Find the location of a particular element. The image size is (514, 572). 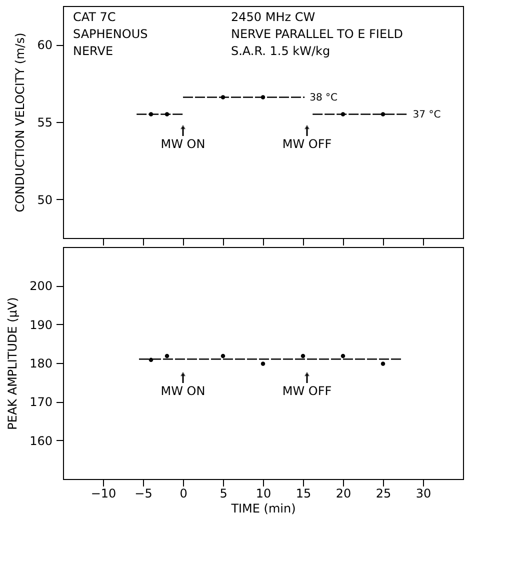

x-tick-label: 20 is located at coordinates (344, 493).